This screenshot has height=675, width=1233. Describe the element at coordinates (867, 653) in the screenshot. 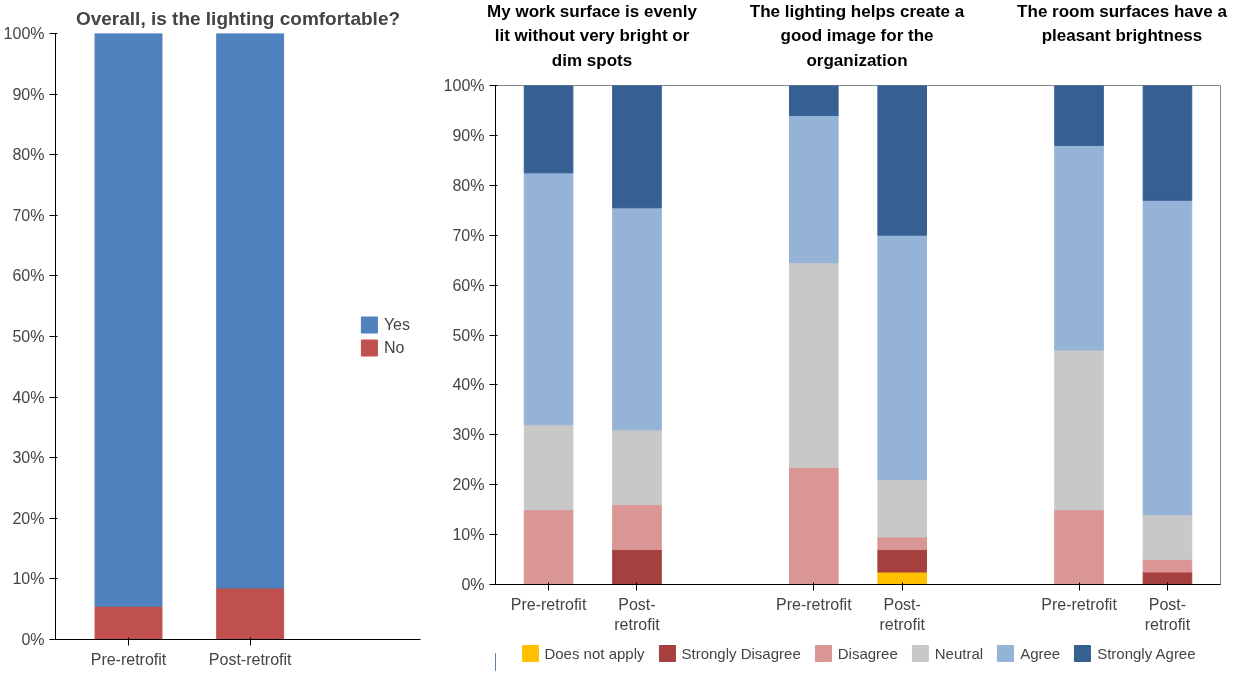

I see `legend-label: Disagree` at that location.